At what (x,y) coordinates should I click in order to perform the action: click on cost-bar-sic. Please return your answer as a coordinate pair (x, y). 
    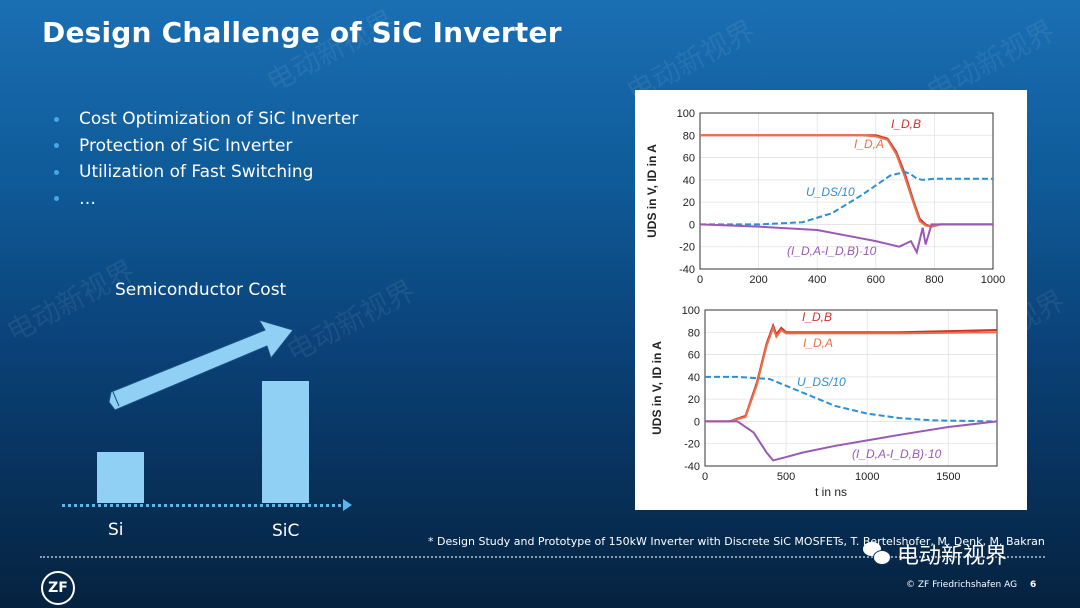
    Looking at the image, I should click on (285, 441).